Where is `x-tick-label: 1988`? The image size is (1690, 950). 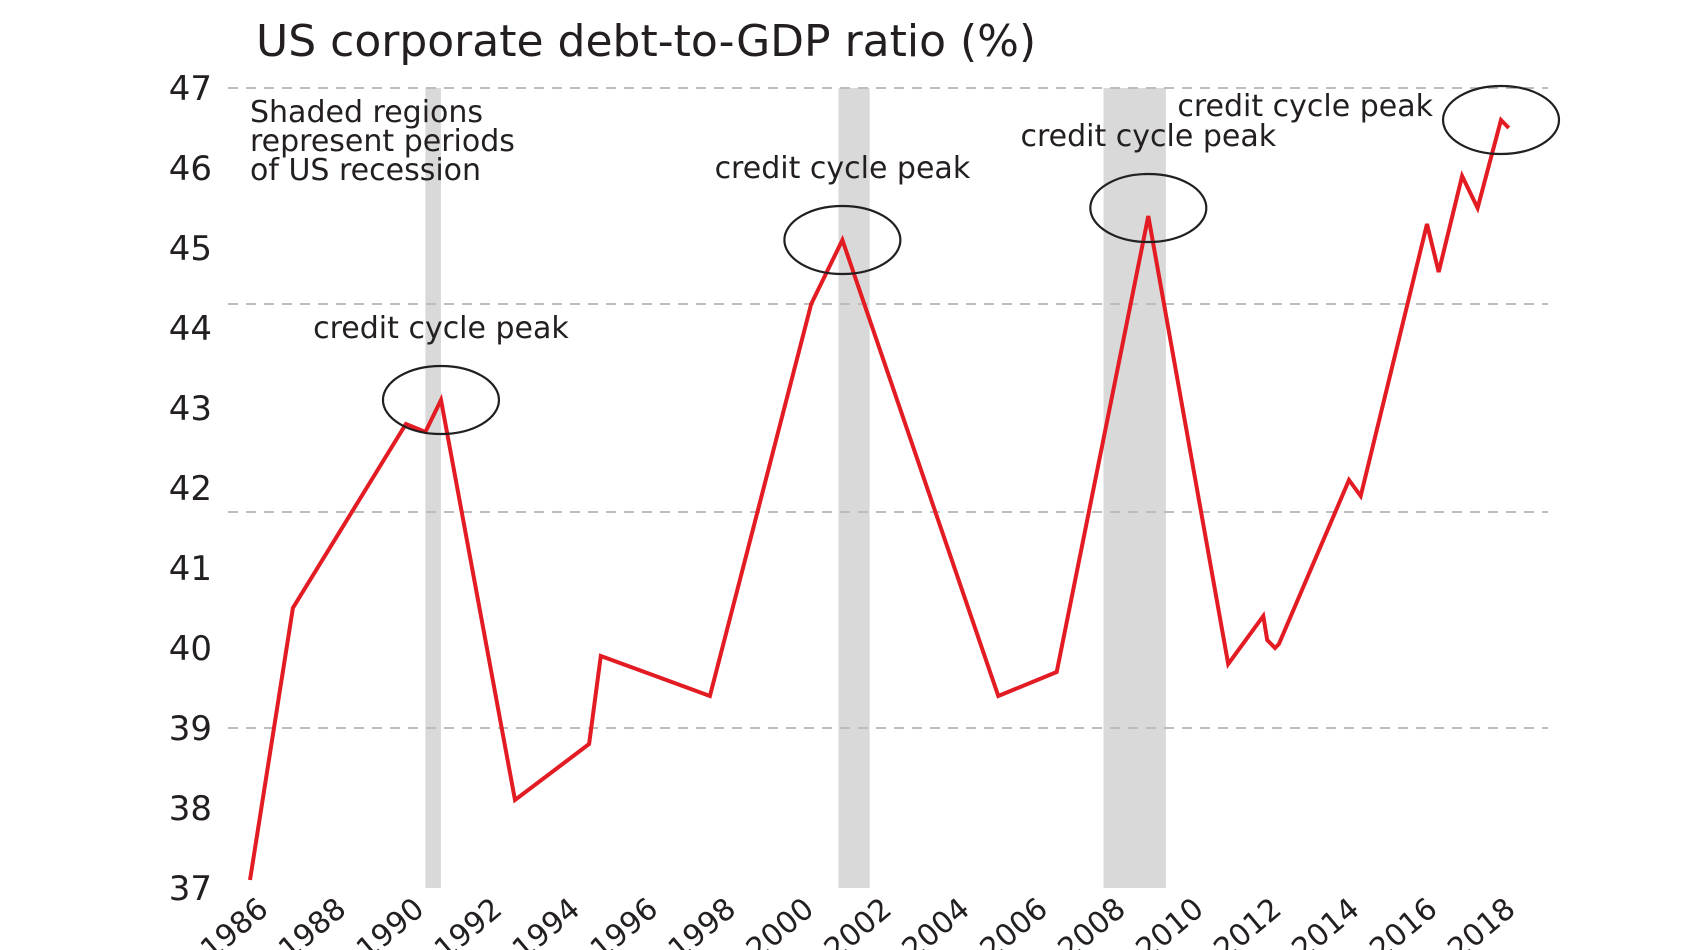 x-tick-label: 1988 is located at coordinates (312, 920).